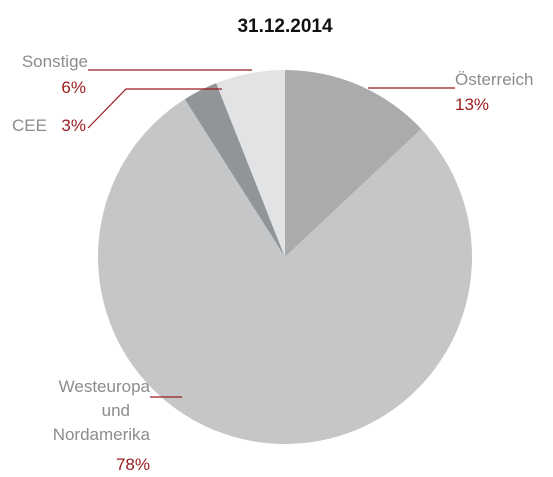 The height and width of the screenshot is (477, 553). What do you see at coordinates (73, 125) in the screenshot?
I see `value-label: 3%` at bounding box center [73, 125].